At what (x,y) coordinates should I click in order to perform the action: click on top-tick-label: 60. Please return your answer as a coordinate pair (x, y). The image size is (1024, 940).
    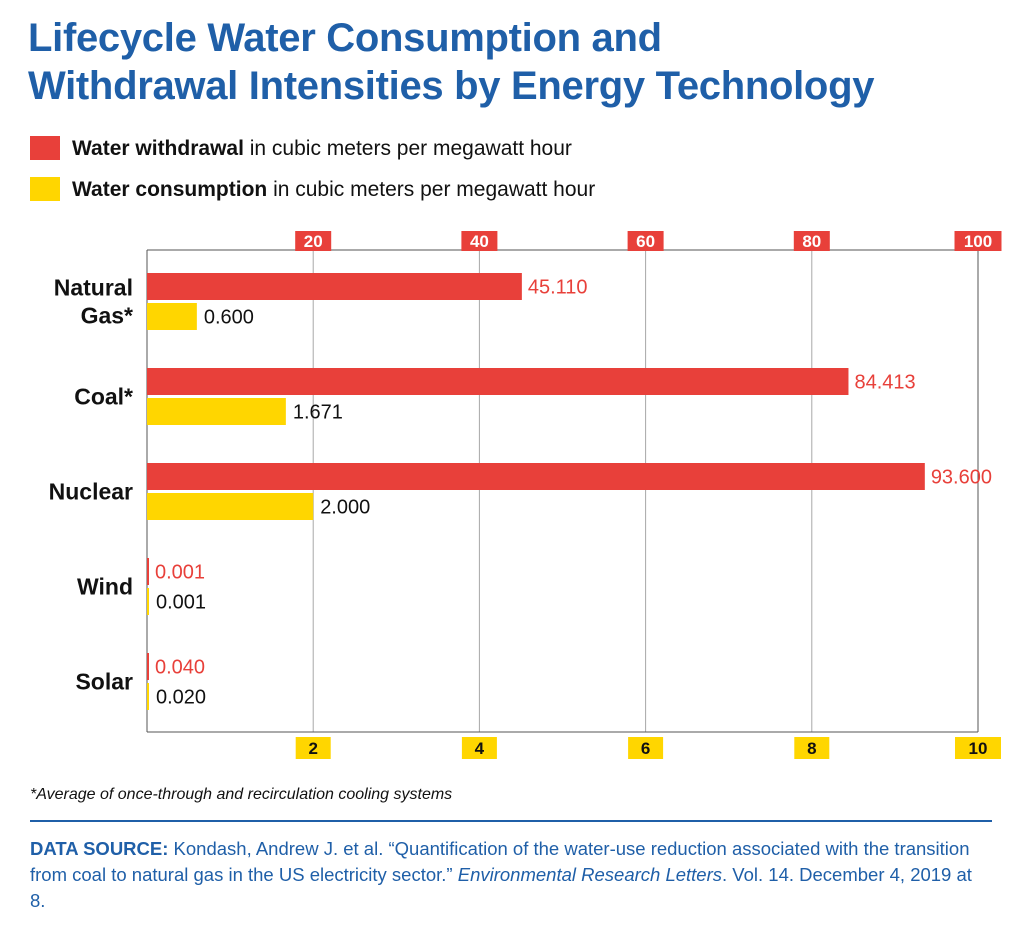
    Looking at the image, I should click on (645, 241).